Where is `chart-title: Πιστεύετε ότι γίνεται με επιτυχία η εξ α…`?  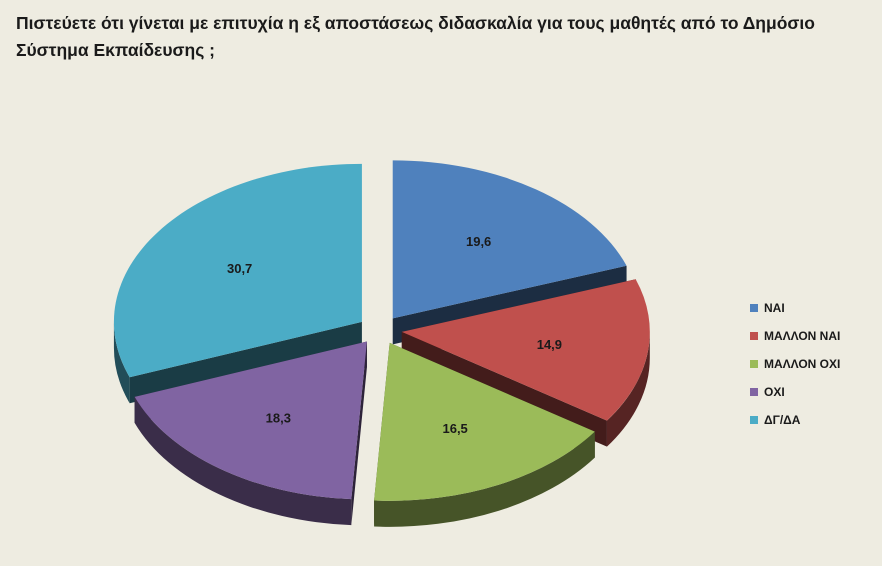 chart-title: Πιστεύετε ότι γίνεται με επιτυχία η εξ α… is located at coordinates (415, 36).